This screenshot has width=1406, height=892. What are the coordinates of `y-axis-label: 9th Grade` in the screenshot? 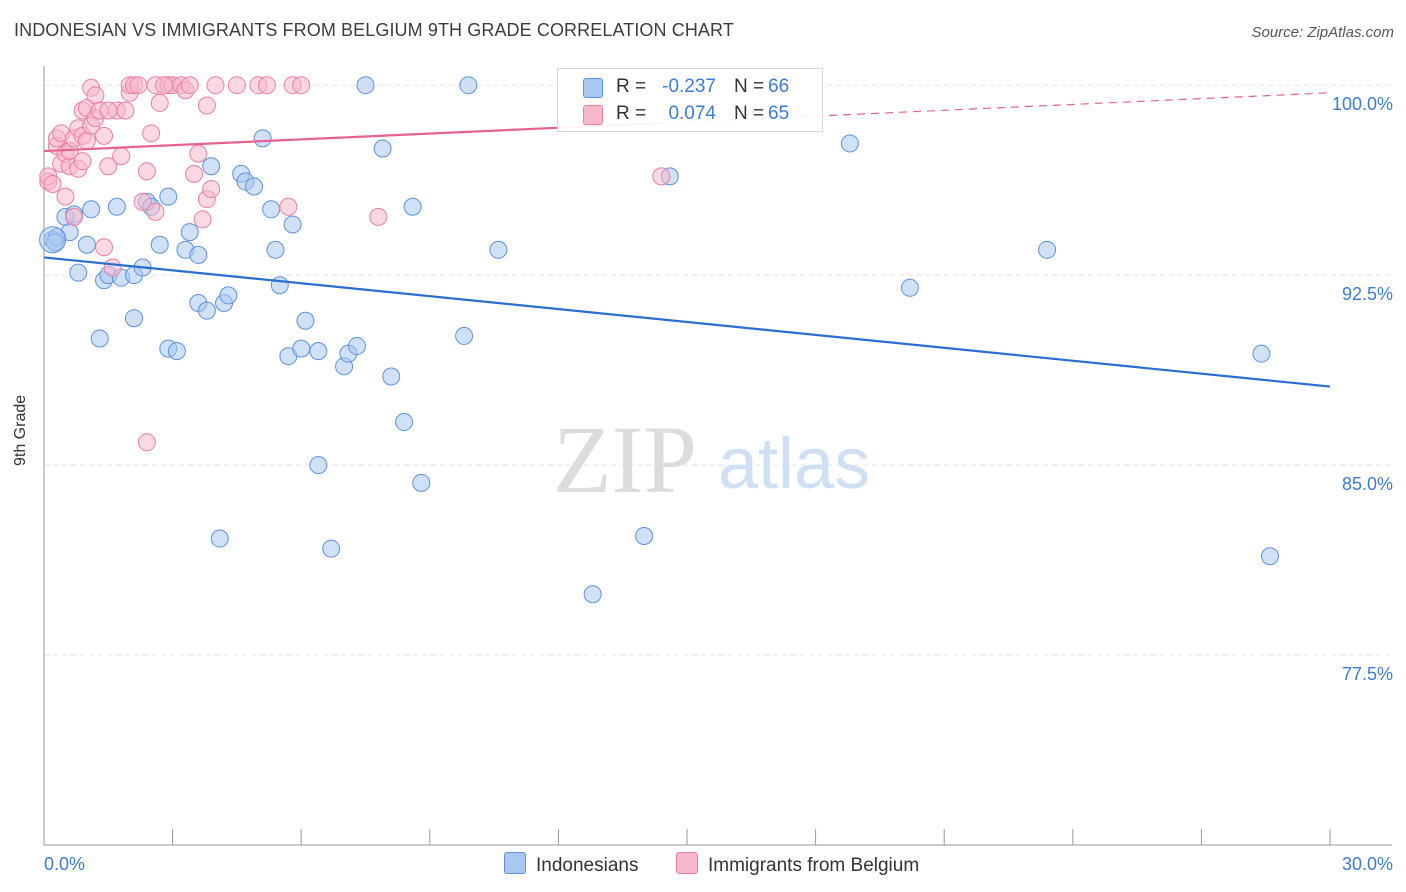 It's located at (20, 430).